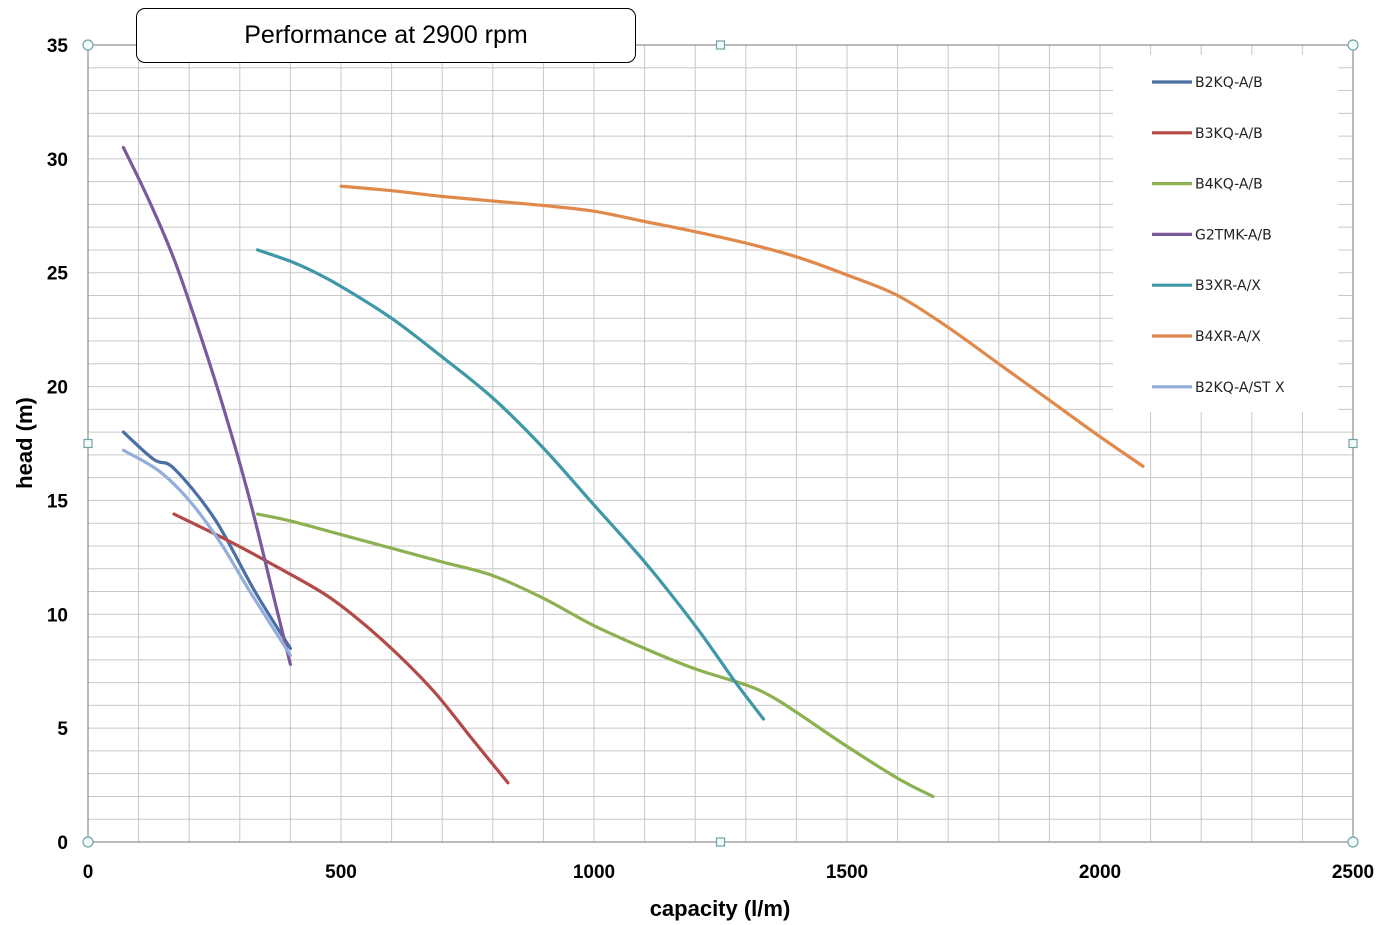 Image resolution: width=1395 pixels, height=925 pixels. What do you see at coordinates (1353, 872) in the screenshot?
I see `x-tick-label: 2500` at bounding box center [1353, 872].